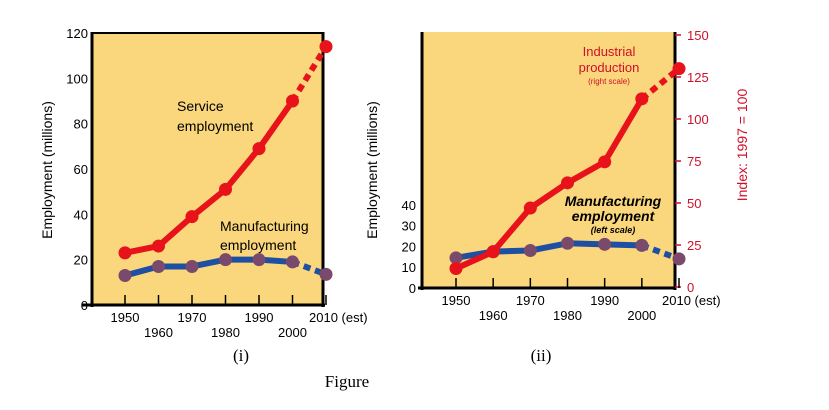 Image resolution: width=829 pixels, height=410 pixels. Describe the element at coordinates (409, 246) in the screenshot. I see `left-y-tick-label: 20` at that location.